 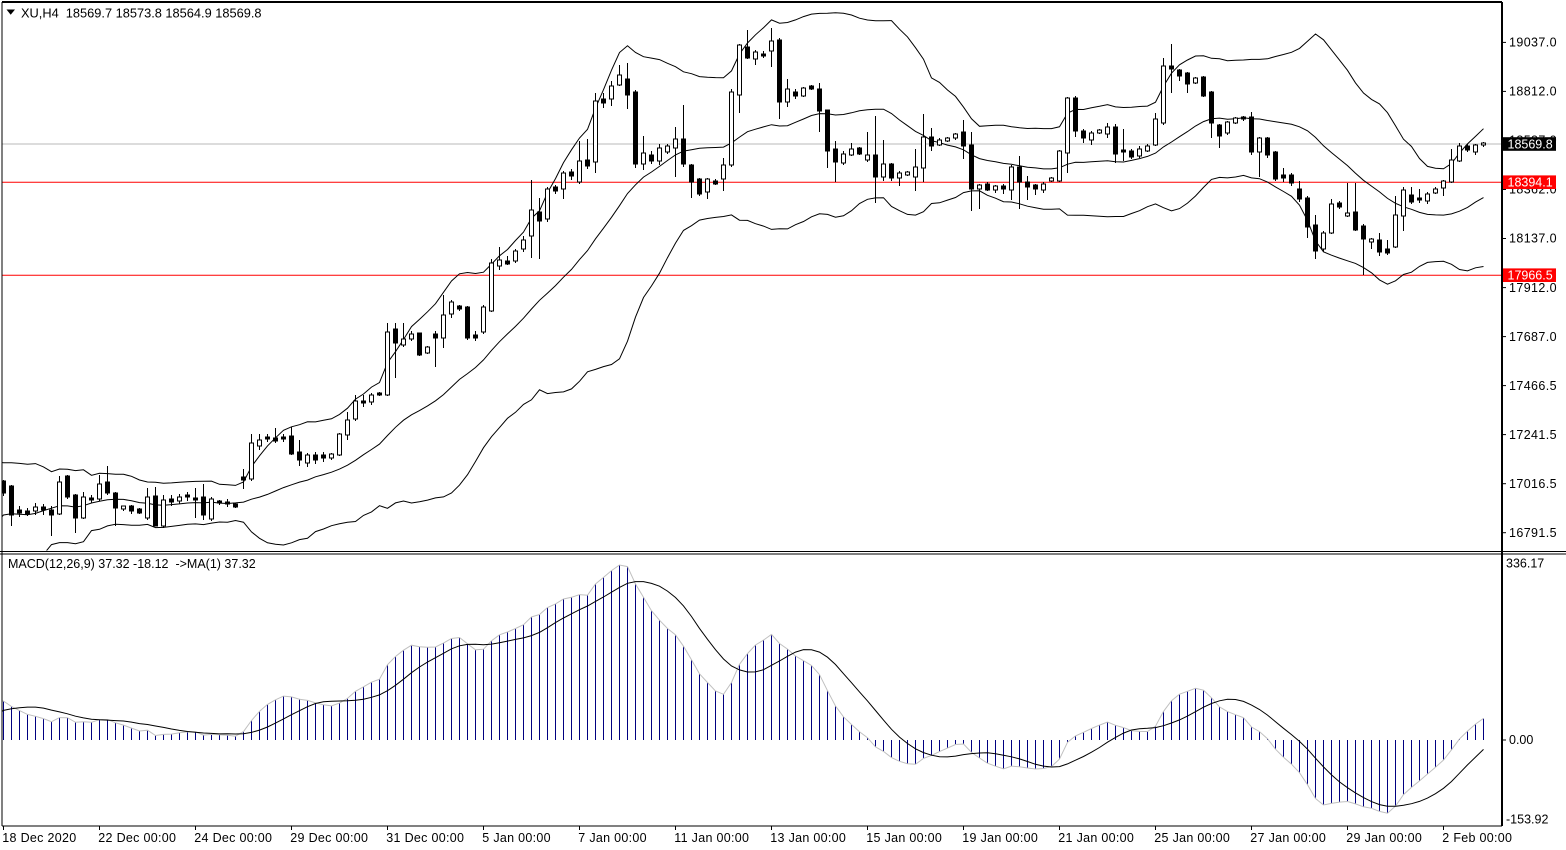 I want to click on svg-text: 17912.0, so click(x=1533, y=288).